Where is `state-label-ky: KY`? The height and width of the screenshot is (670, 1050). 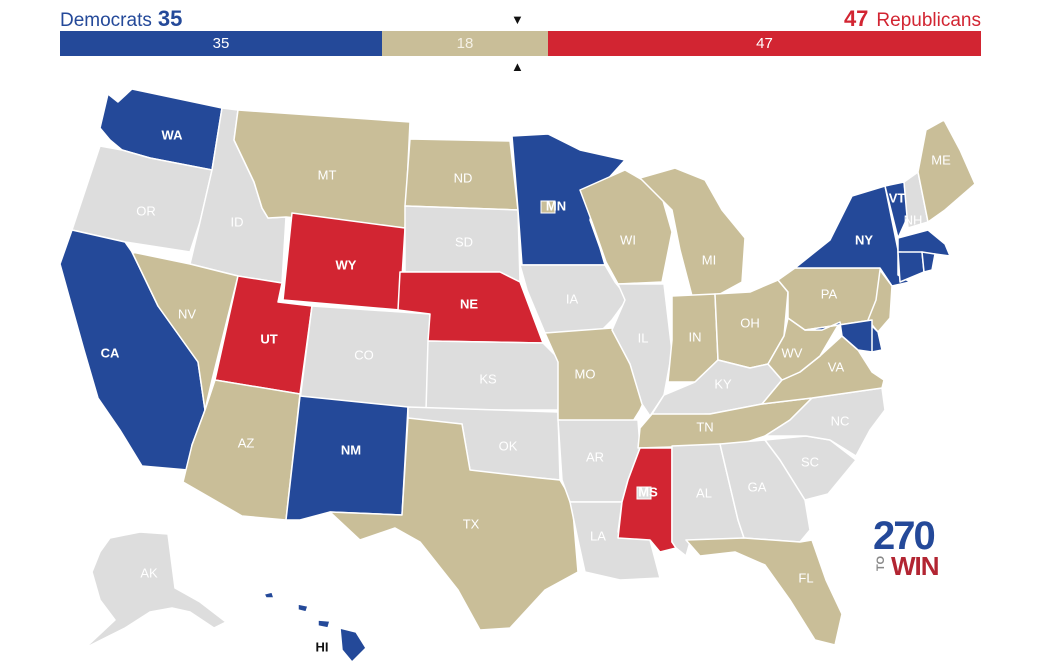
state-label-ky: KY is located at coordinates (723, 383).